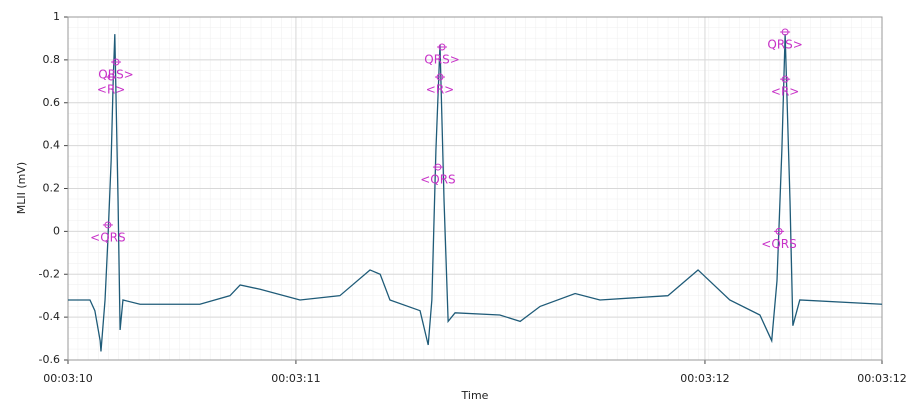  I want to click on y-tick-label: 0.4, so click(52, 145).